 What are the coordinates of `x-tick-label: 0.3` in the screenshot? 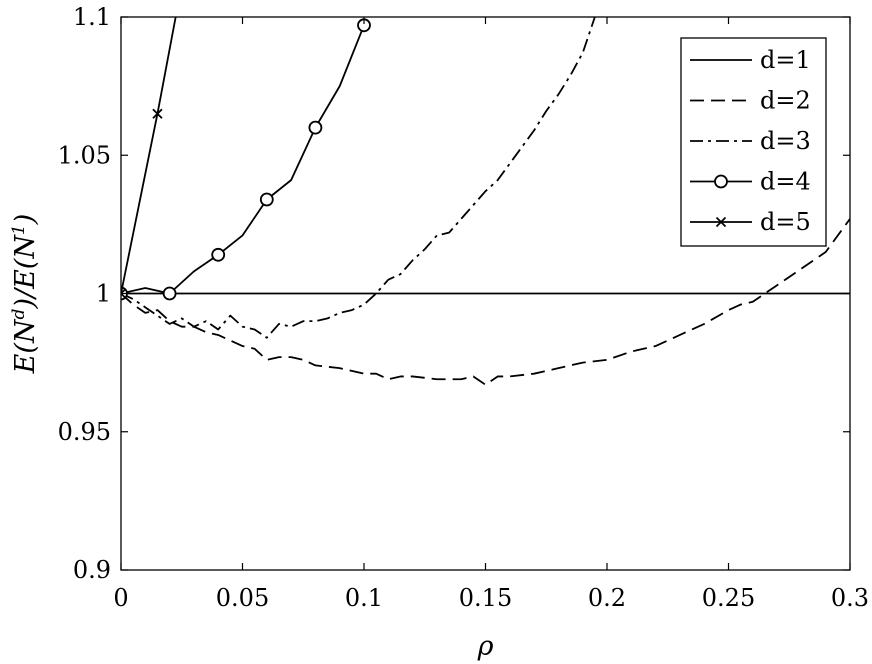 It's located at (850, 598).